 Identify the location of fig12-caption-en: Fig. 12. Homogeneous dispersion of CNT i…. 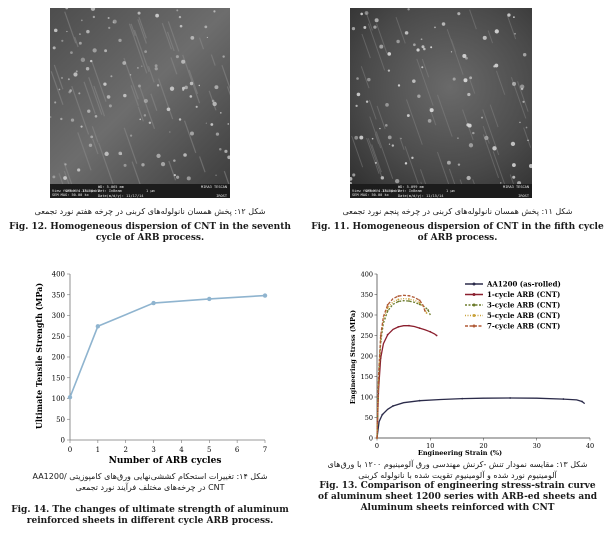
(150, 233).